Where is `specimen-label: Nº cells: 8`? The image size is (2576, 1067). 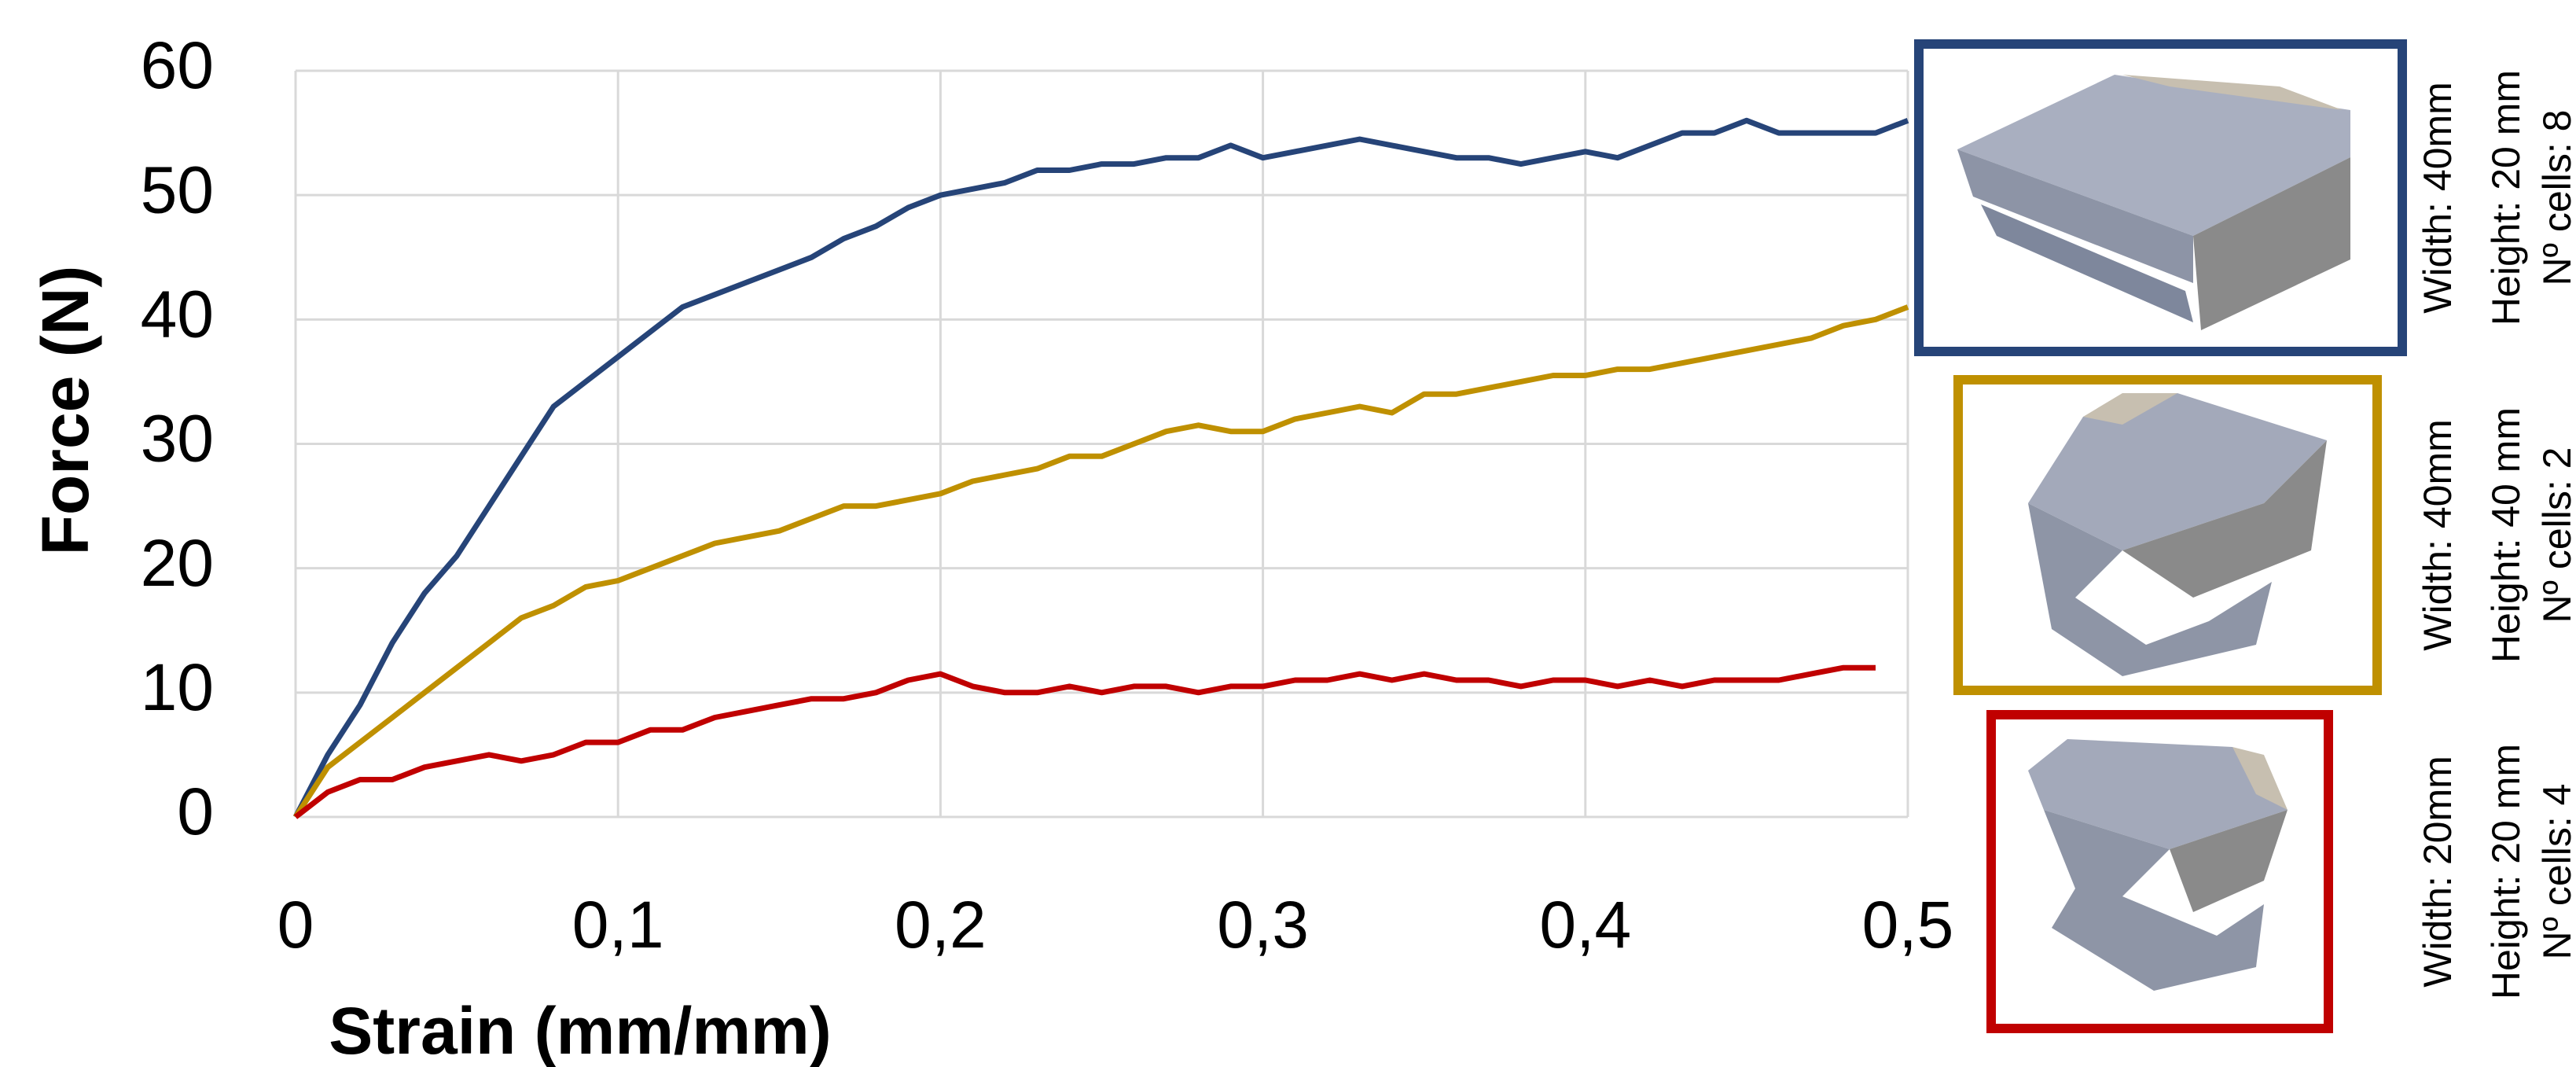 specimen-label: Nº cells: 8 is located at coordinates (2555, 198).